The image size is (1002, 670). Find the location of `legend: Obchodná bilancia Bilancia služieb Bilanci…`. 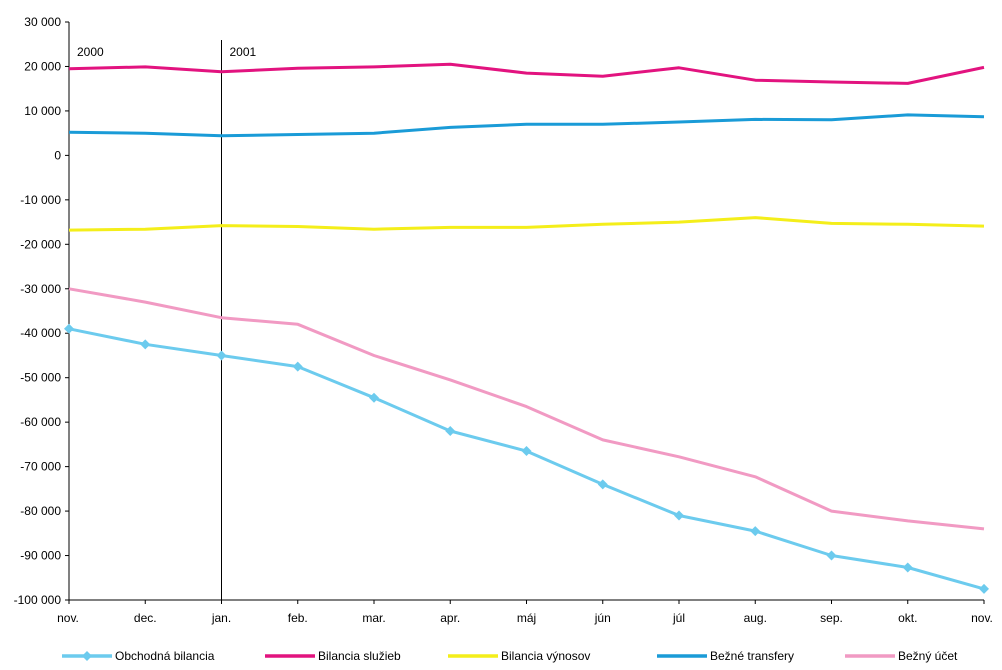

legend: Obchodná bilancia Bilancia služieb Bilanci… is located at coordinates (510, 656).